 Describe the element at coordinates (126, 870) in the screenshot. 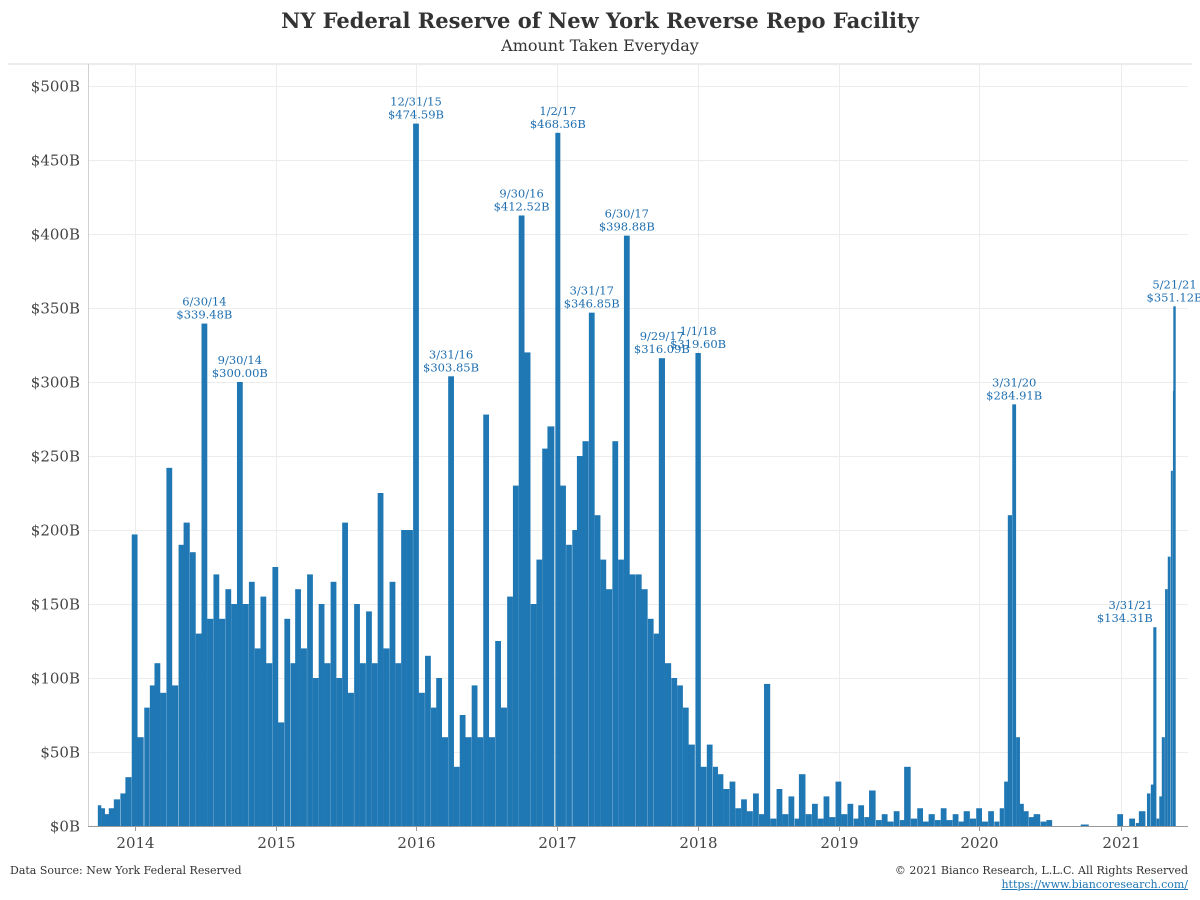

I see `data-source-note: Data Source: New York Federal Reserved` at that location.